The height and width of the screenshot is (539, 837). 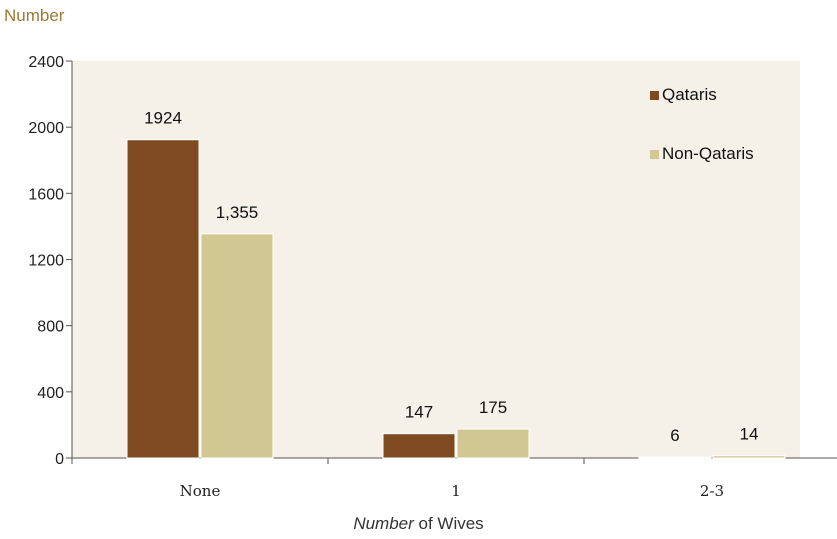 I want to click on x-axis-title-italic: Number, so click(x=383, y=523).